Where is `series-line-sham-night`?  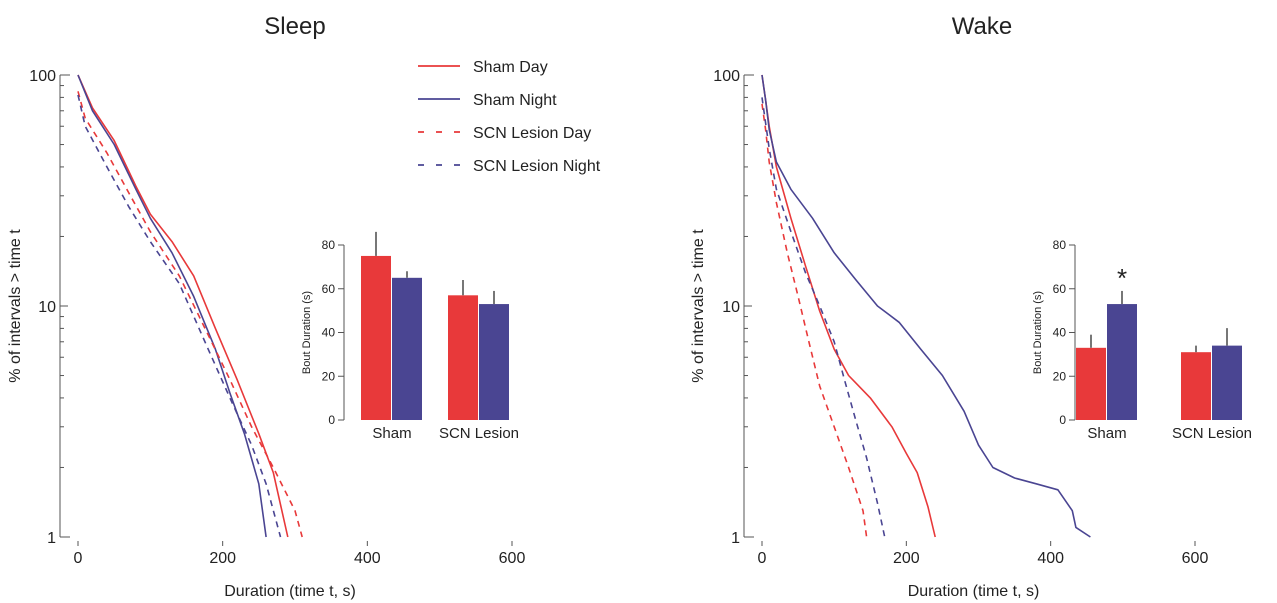 series-line-sham-night is located at coordinates (172, 306).